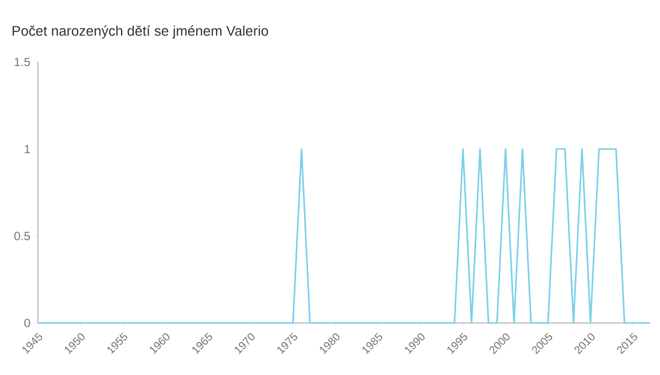 The height and width of the screenshot is (375, 660). I want to click on y-tick-label: 1.5, so click(22, 62).